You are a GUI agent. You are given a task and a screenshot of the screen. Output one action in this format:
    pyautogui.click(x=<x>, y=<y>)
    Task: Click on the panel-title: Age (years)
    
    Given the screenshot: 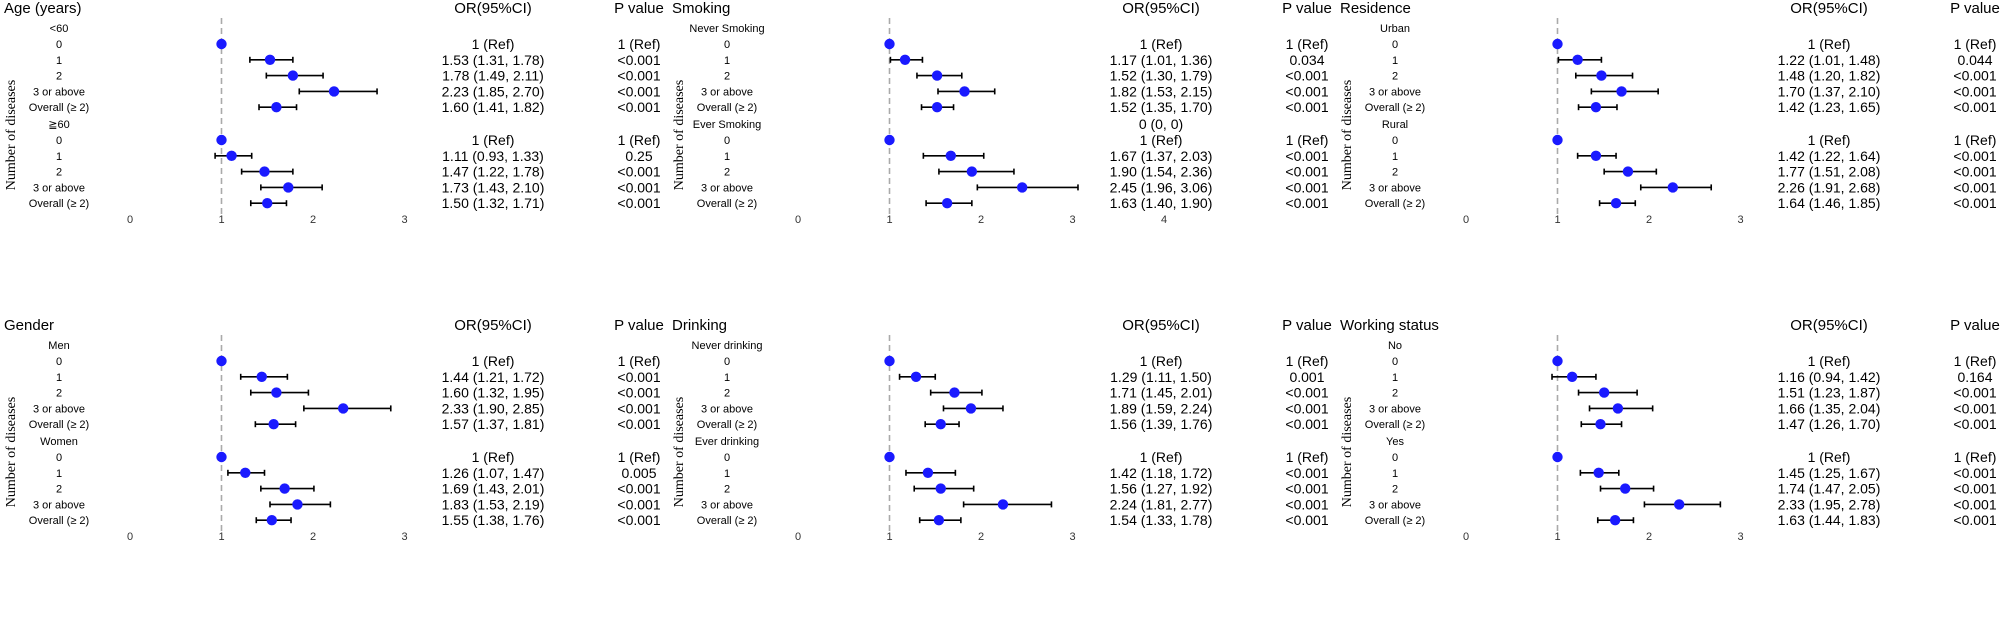 What is the action you would take?
    pyautogui.click(x=43, y=8)
    